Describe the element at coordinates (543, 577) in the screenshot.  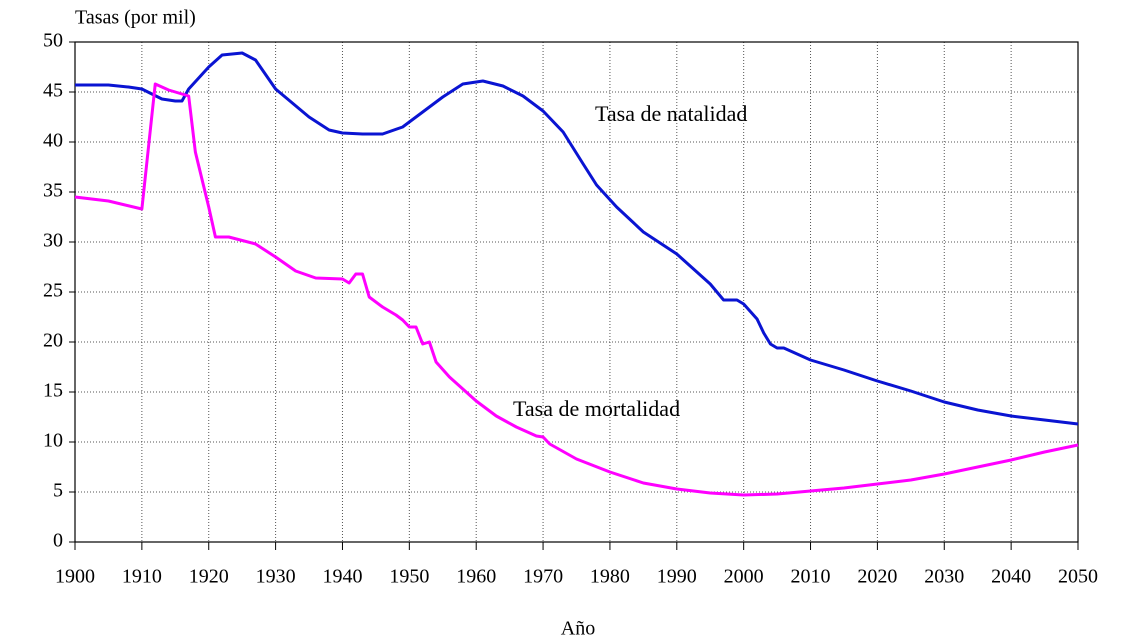
I see `x-tick-label: 1970` at that location.